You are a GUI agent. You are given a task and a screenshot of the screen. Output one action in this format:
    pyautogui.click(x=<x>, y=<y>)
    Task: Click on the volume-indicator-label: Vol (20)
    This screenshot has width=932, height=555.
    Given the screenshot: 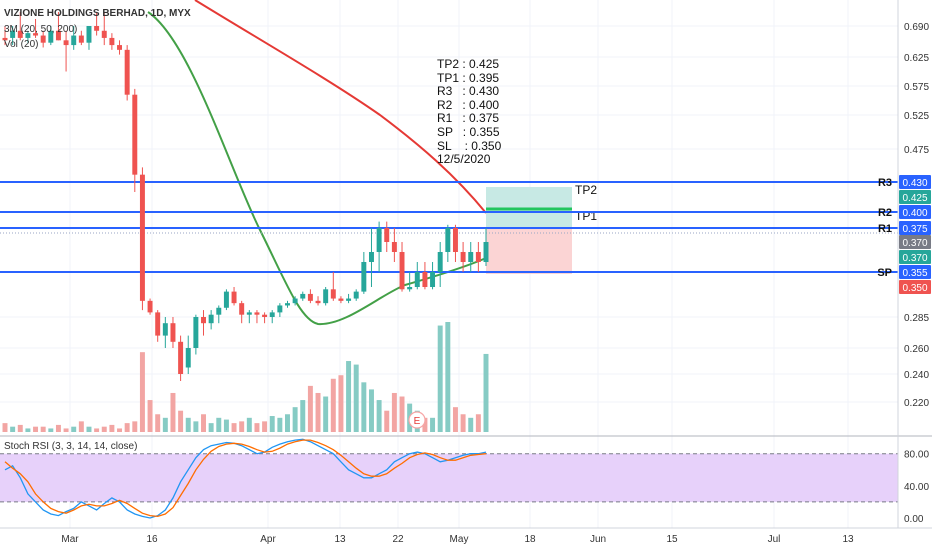 What is the action you would take?
    pyautogui.click(x=21, y=44)
    